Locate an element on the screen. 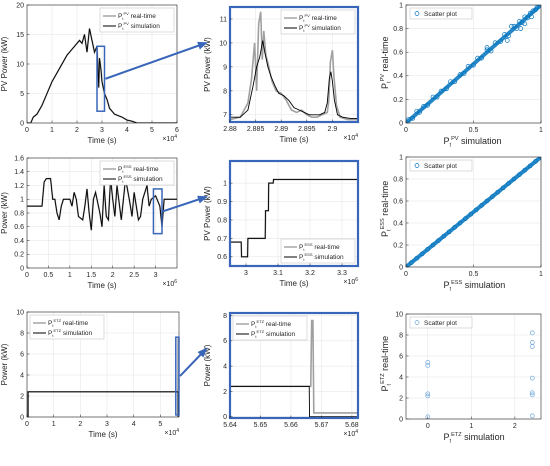 Image resolution: width=550 pixels, height=466 pixels. y-tick-label: 4 is located at coordinates (225, 367).